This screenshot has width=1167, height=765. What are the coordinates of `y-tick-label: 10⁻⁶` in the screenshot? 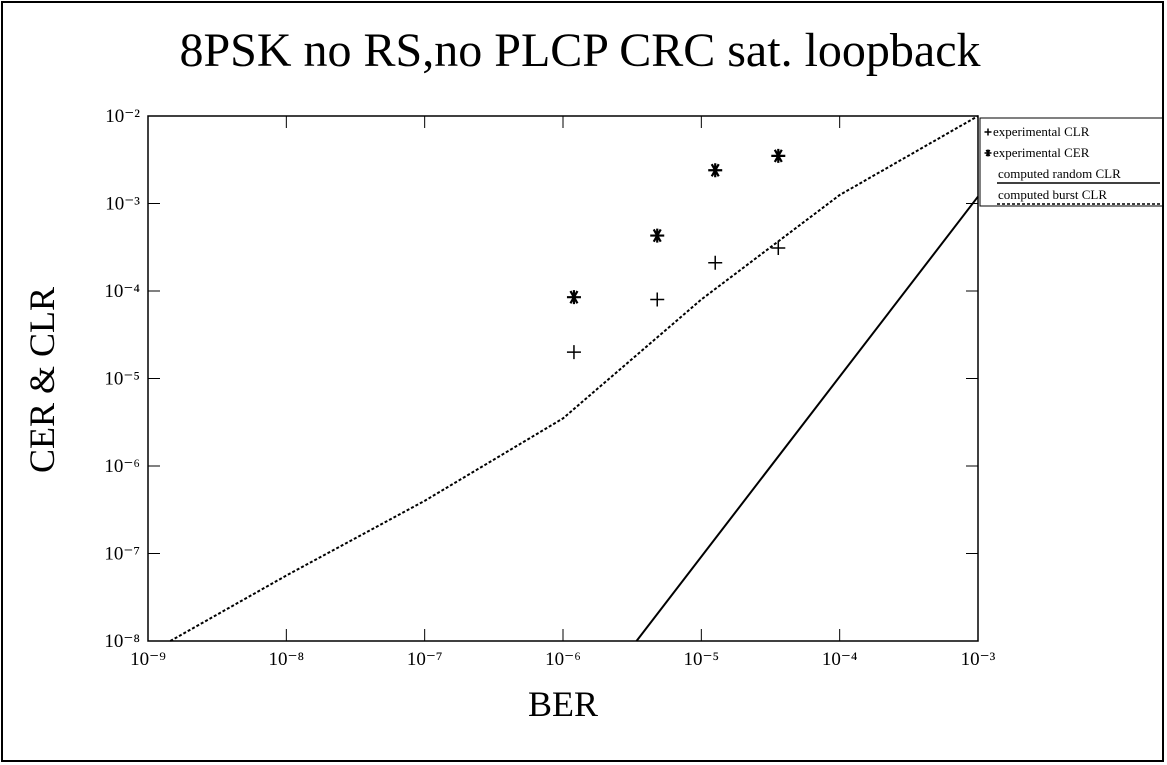 It's located at (122, 466).